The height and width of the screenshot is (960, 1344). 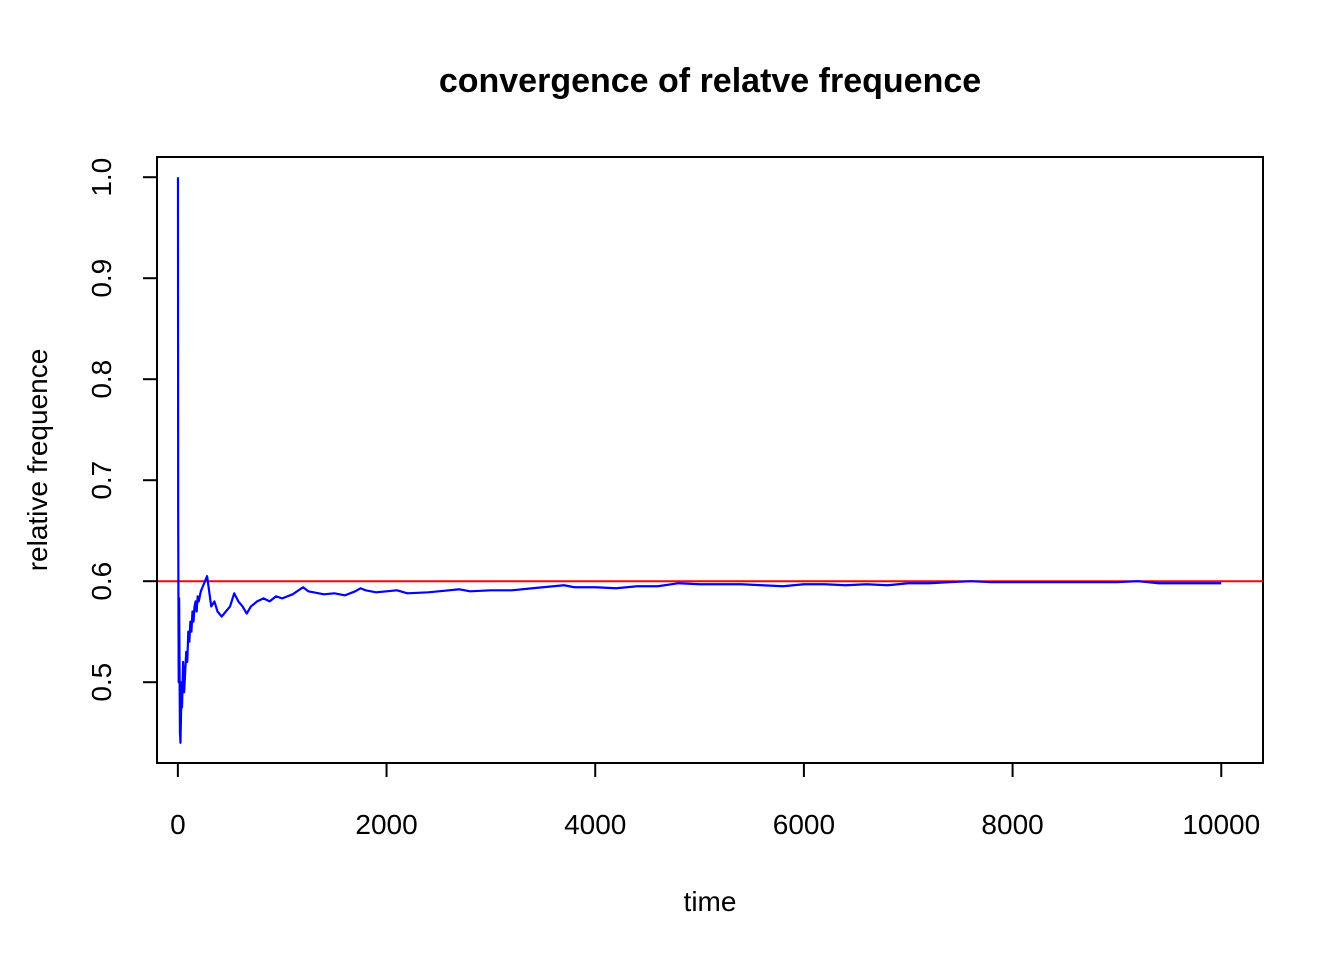 What do you see at coordinates (804, 824) in the screenshot?
I see `x-tick-label: 6000` at bounding box center [804, 824].